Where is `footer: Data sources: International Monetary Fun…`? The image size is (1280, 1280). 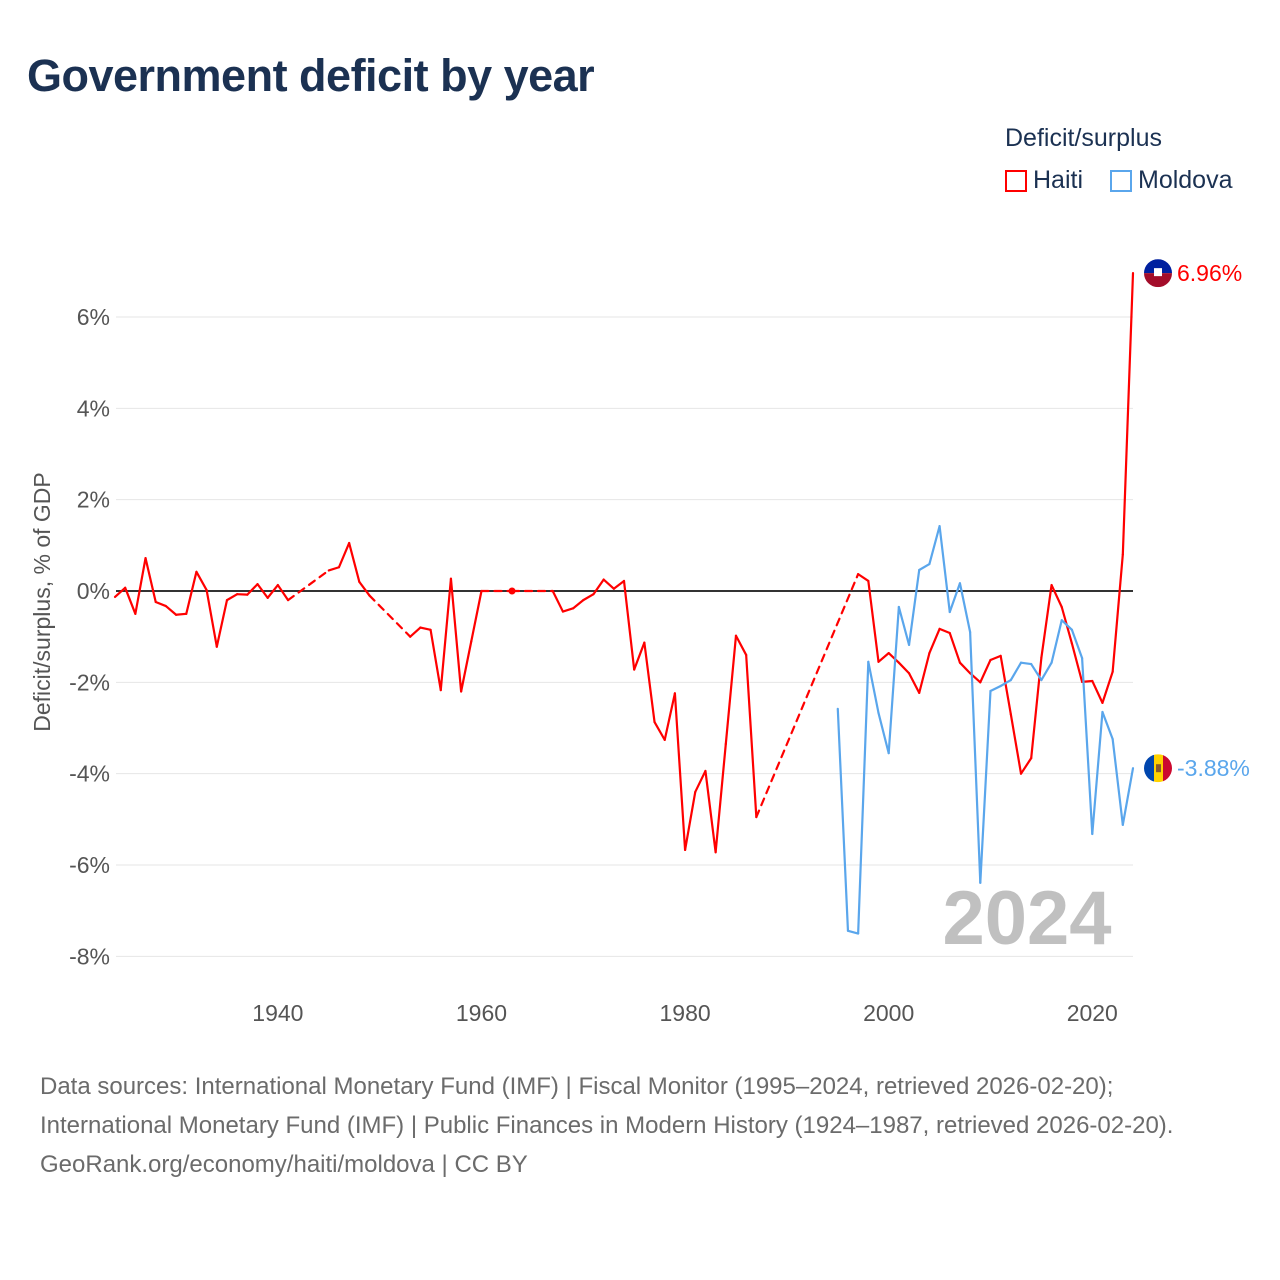
footer: Data sources: International Monetary Fun… is located at coordinates (640, 1125).